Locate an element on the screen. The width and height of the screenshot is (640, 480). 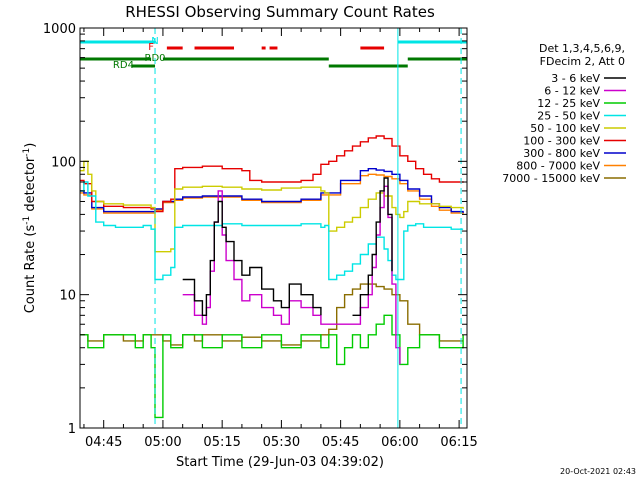
x-tick-label: 06:15 is located at coordinates (458, 442).